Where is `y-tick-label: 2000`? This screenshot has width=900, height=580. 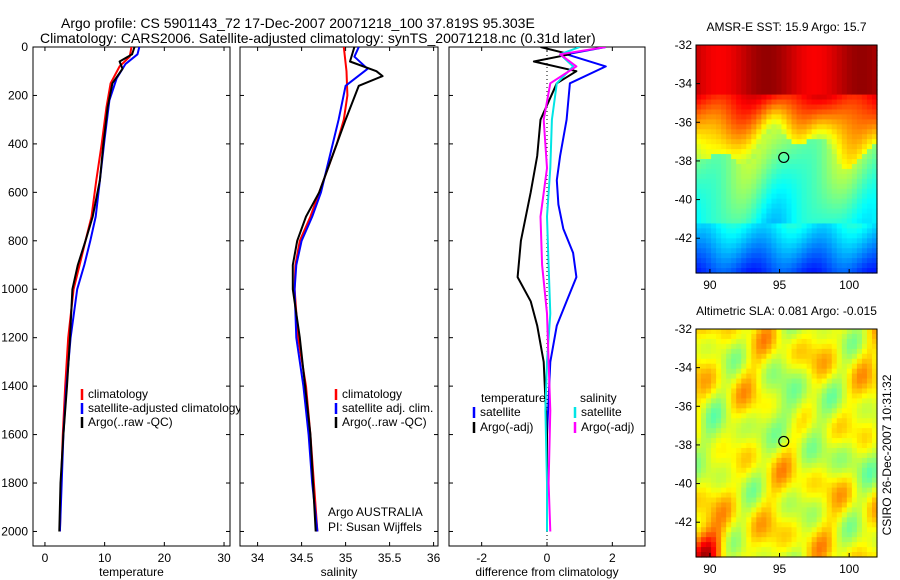 y-tick-label: 2000 is located at coordinates (14, 531).